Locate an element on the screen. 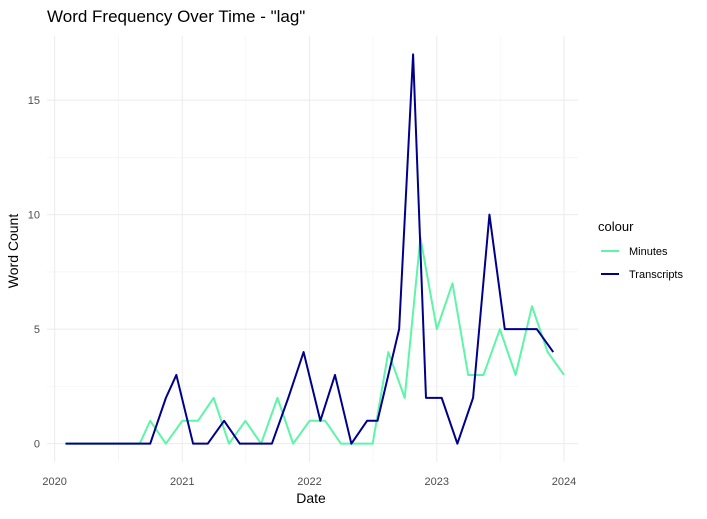 Image resolution: width=707 pixels, height=519 pixels. legend-title: colour is located at coordinates (616, 226).